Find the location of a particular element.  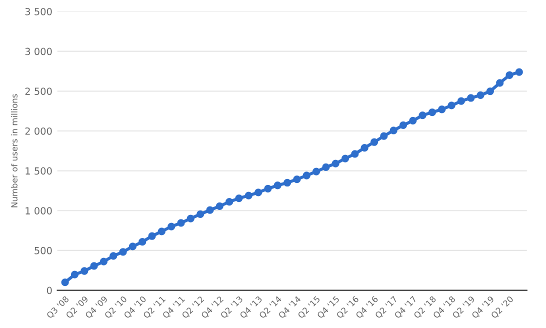

y-tick-label: 1 500 is located at coordinates (39, 171).